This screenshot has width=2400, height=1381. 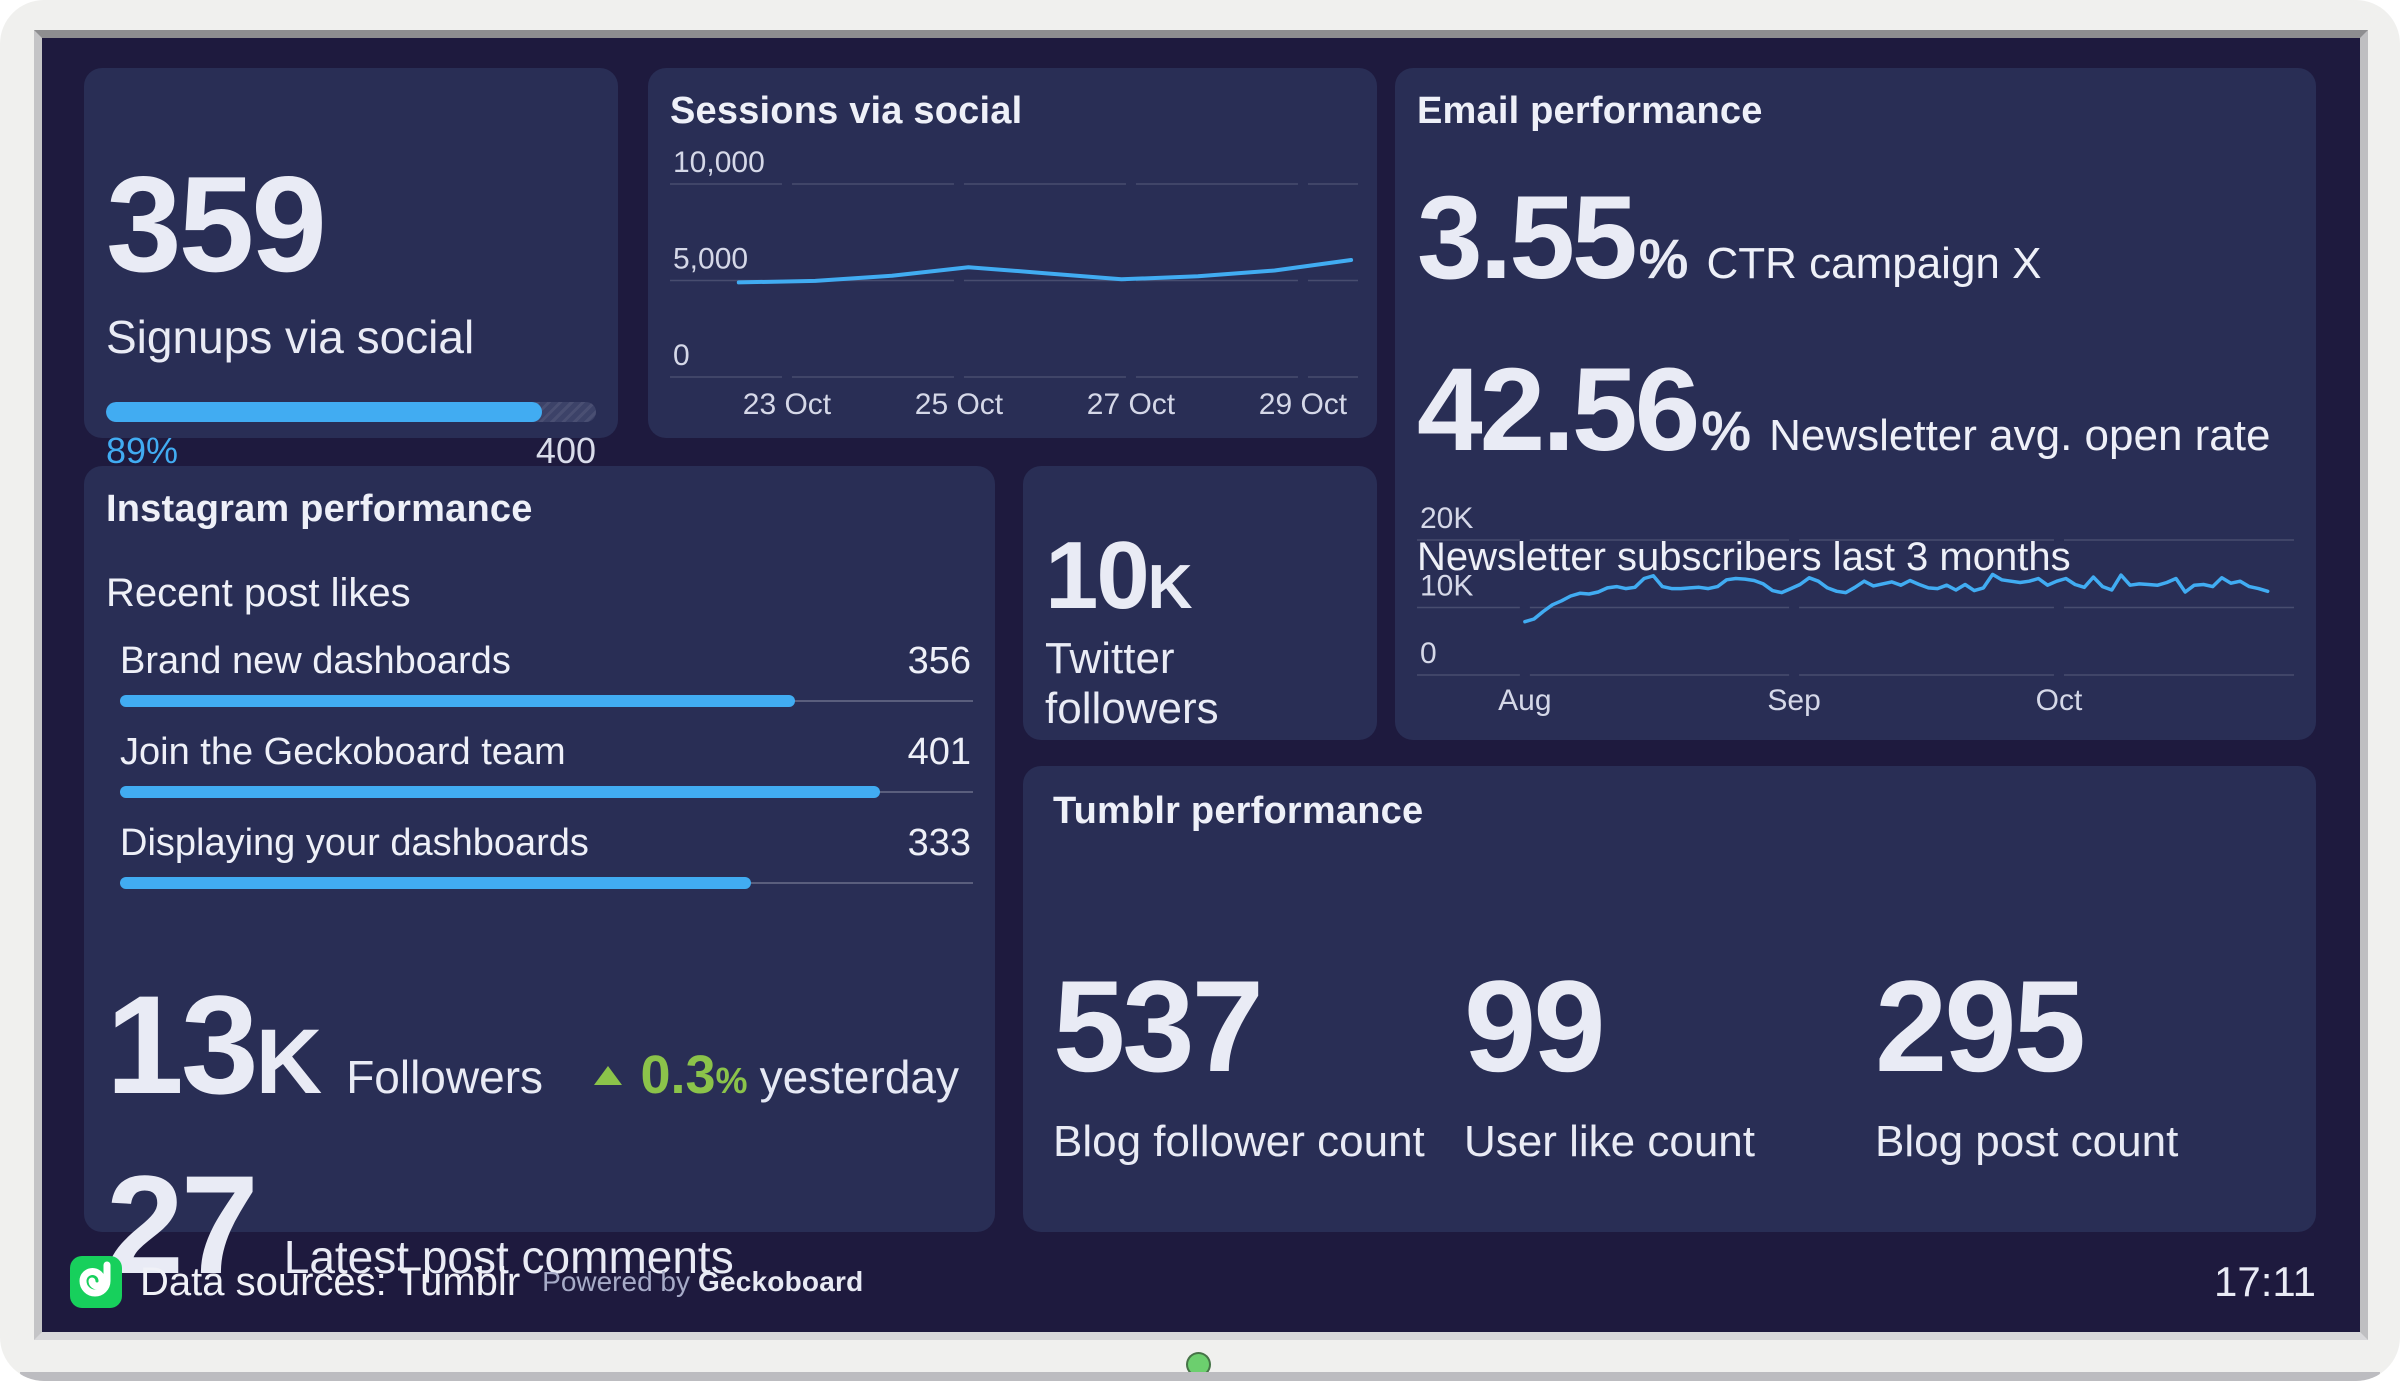 What do you see at coordinates (288, 1062) in the screenshot?
I see `followers-unit: K` at bounding box center [288, 1062].